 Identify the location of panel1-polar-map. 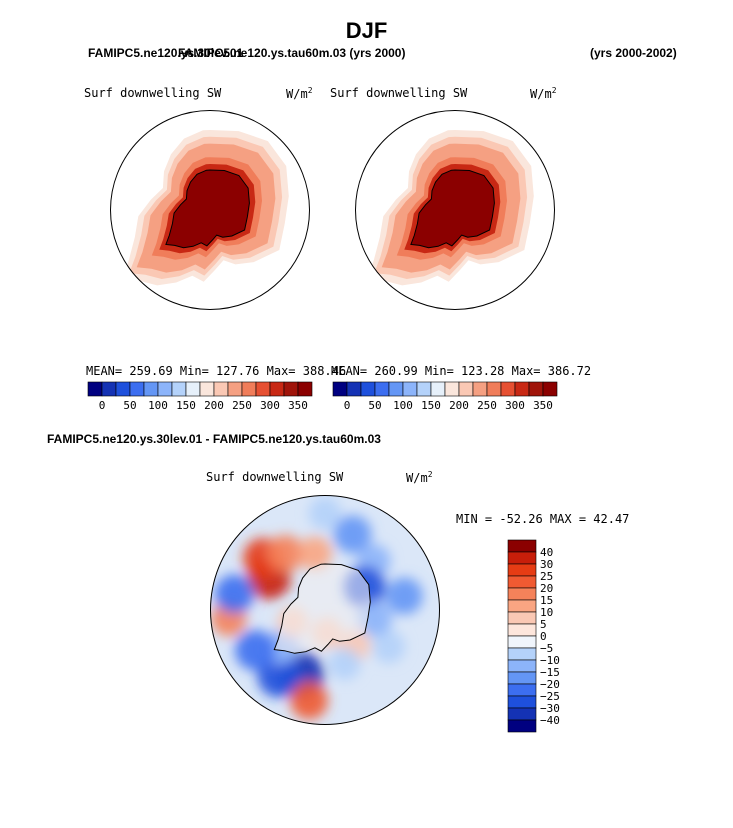
(210, 210).